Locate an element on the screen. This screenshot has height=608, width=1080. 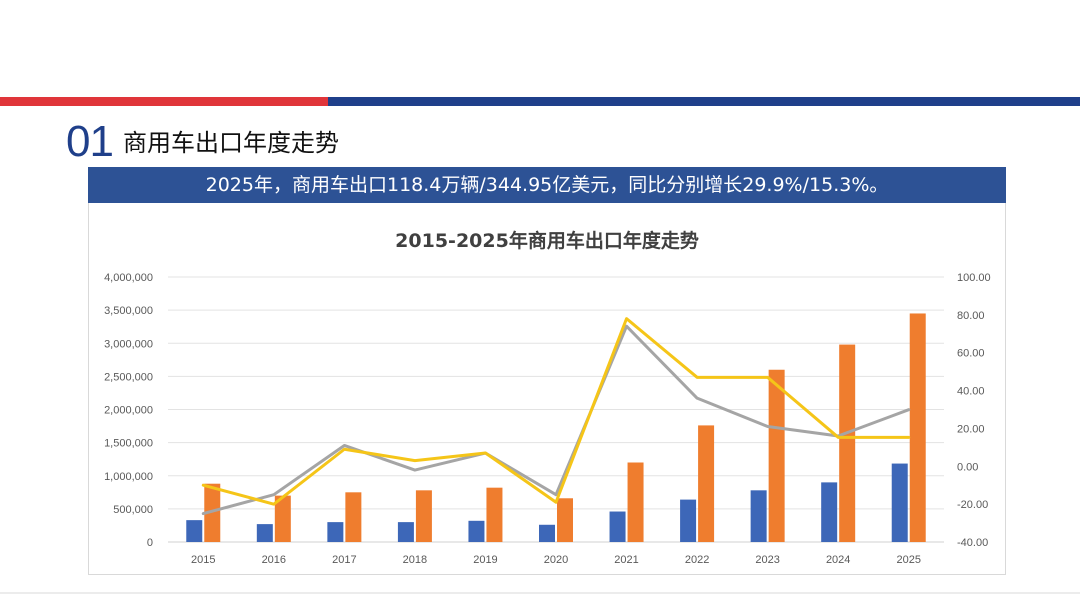
x-axis-tick-label: 2015 is located at coordinates (203, 560).